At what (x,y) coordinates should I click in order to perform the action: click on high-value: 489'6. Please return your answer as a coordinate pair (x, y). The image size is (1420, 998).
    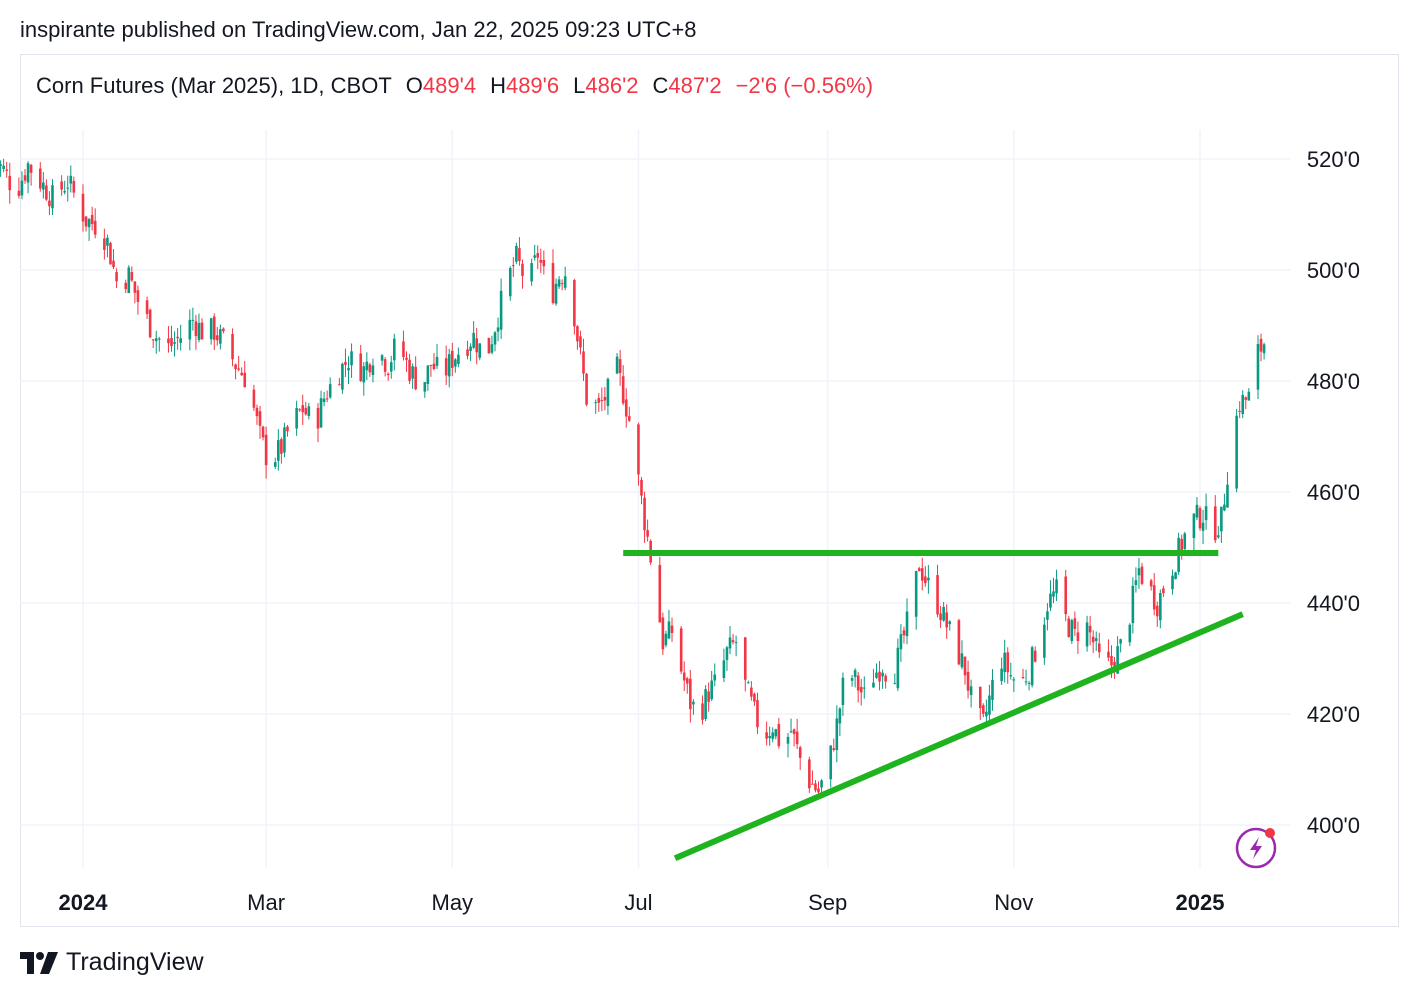
    Looking at the image, I should click on (532, 85).